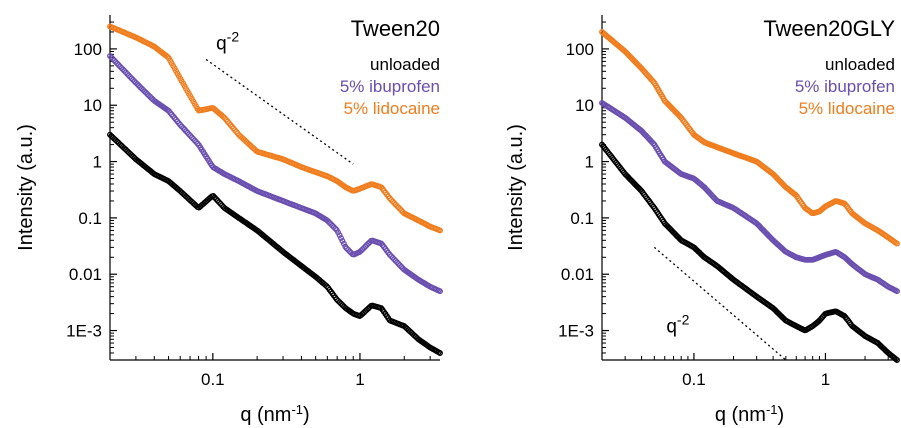 The width and height of the screenshot is (901, 428). Describe the element at coordinates (395, 28) in the screenshot. I see `chart-title: Tween20` at that location.